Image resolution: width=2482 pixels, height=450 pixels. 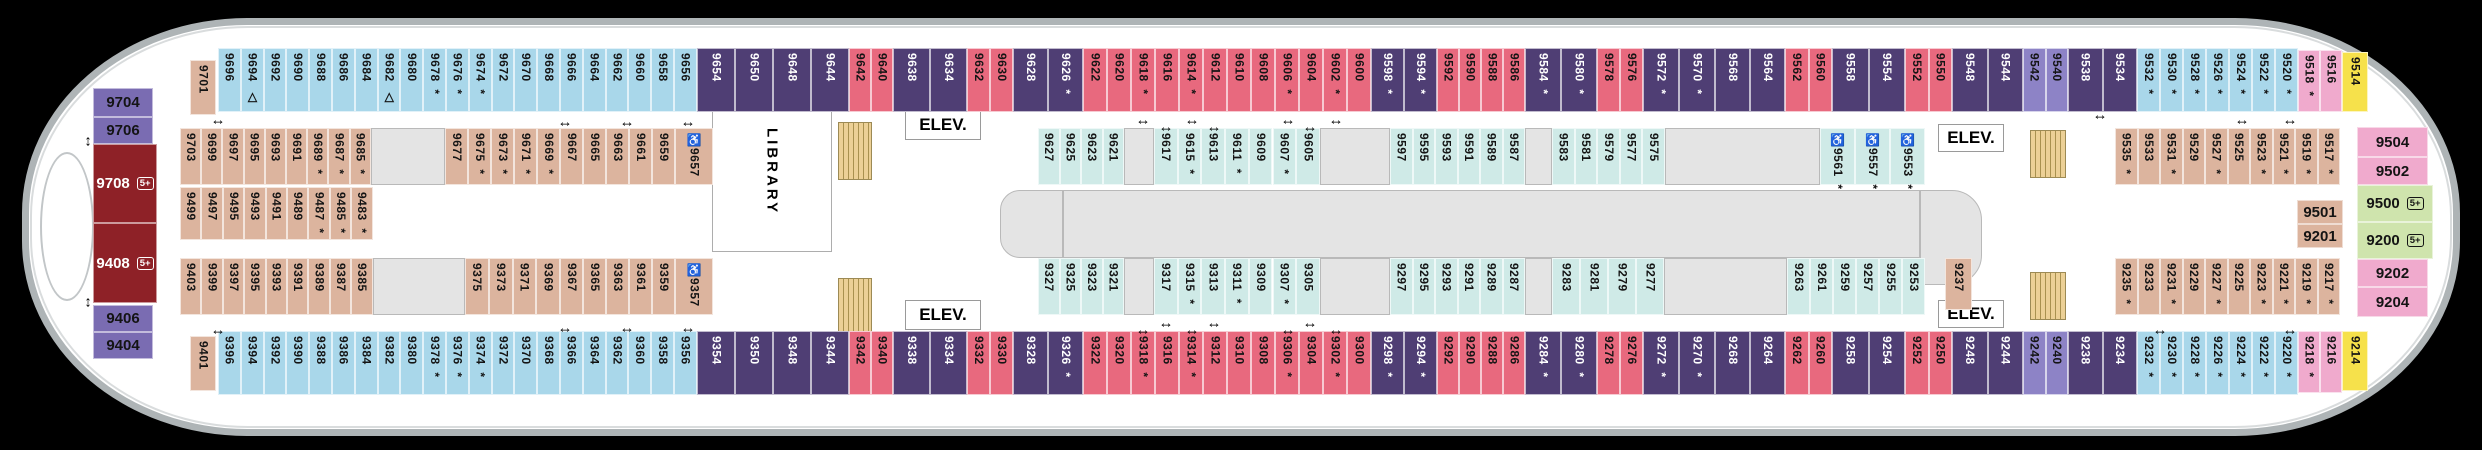 What do you see at coordinates (1420, 80) in the screenshot?
I see `cabin-9594: 9594 *` at bounding box center [1420, 80].